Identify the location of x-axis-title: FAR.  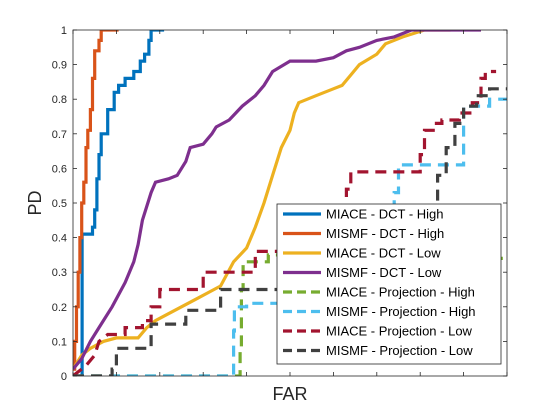
(289, 394).